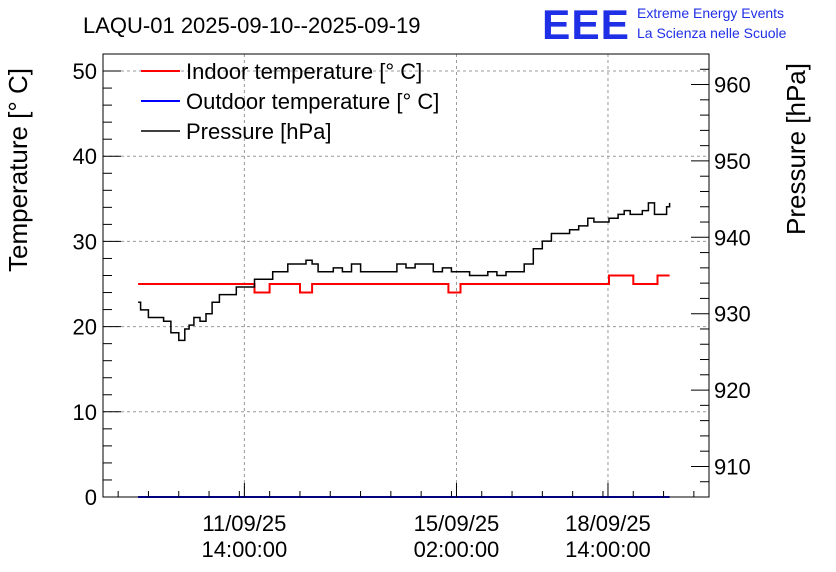 The image size is (836, 572). What do you see at coordinates (85, 412) in the screenshot?
I see `y-left-tick-label: 10` at bounding box center [85, 412].